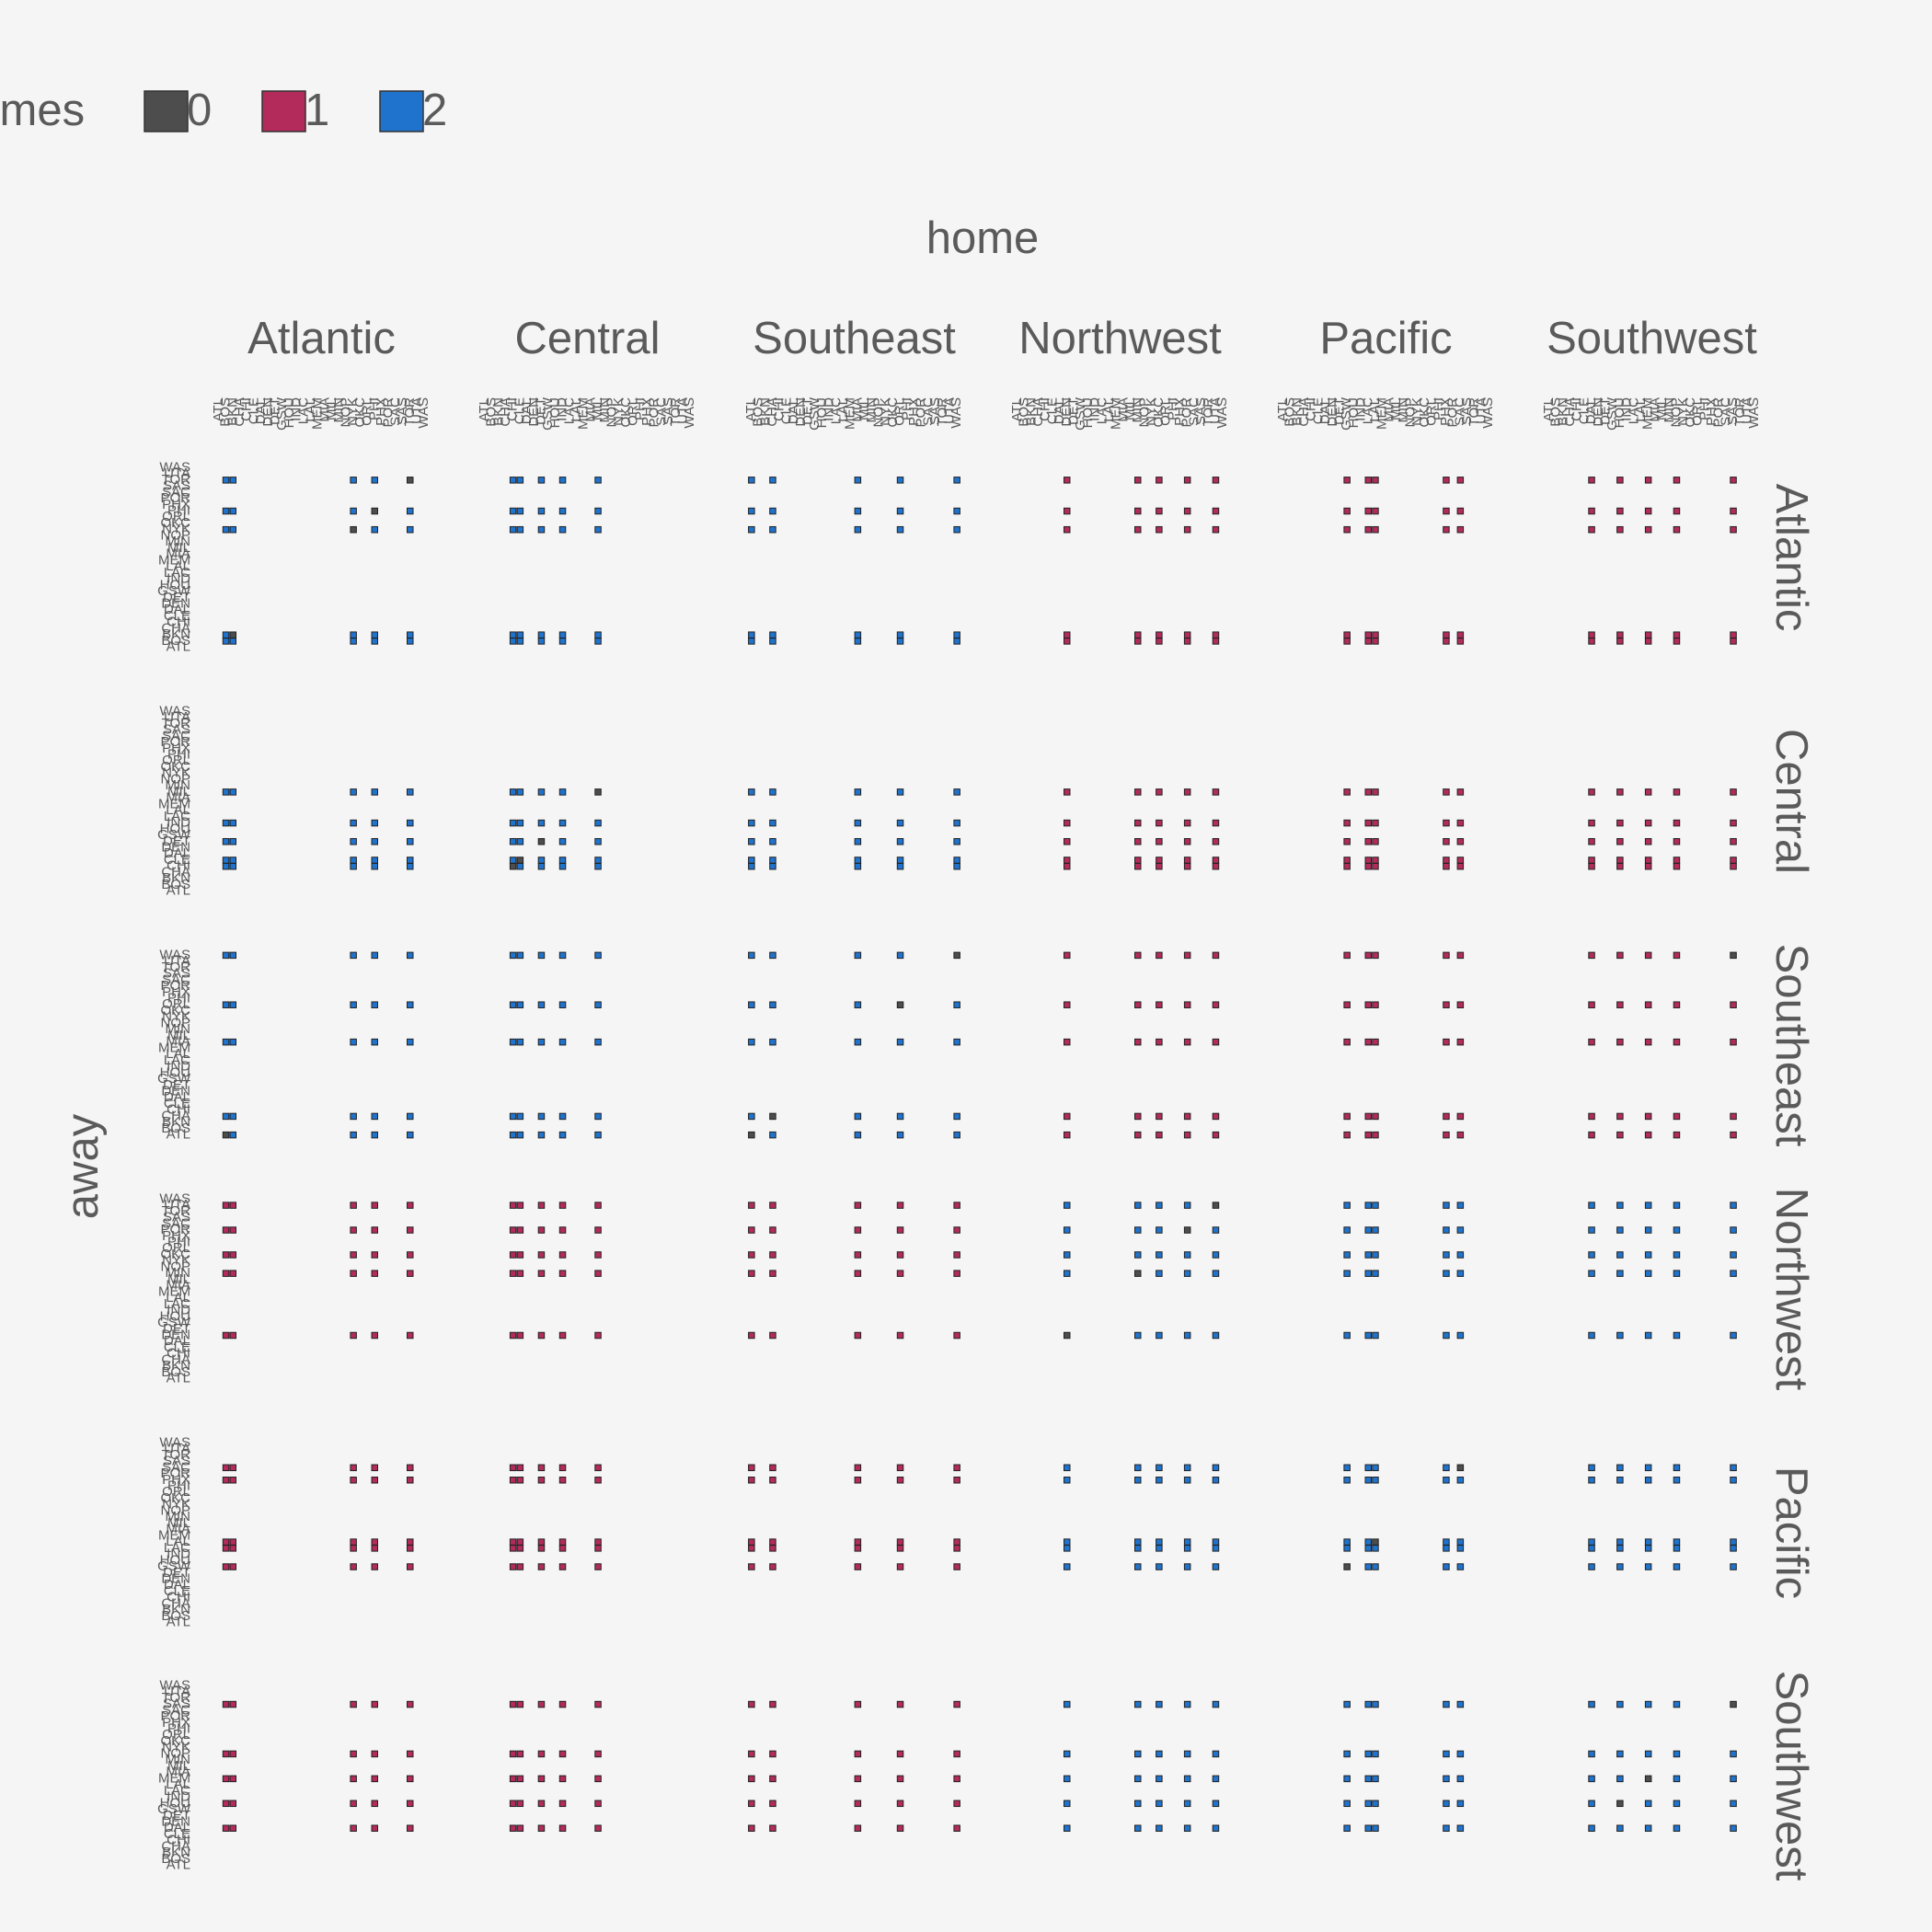  I want to click on cell-OKC-SAS, so click(1733, 1255).